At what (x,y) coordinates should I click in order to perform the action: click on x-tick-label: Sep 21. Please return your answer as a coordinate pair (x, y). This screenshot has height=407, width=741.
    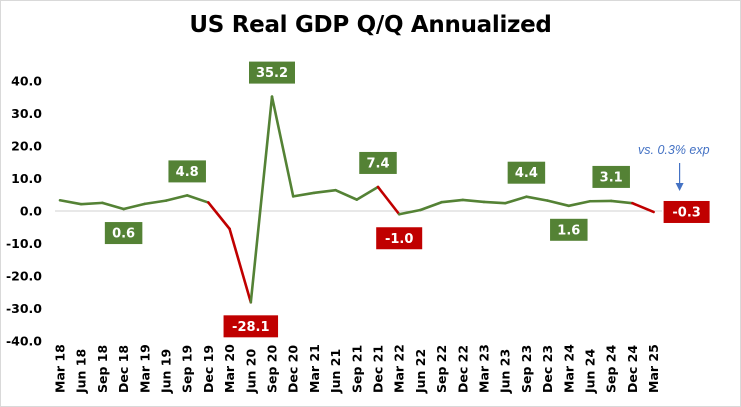
    Looking at the image, I should click on (356, 369).